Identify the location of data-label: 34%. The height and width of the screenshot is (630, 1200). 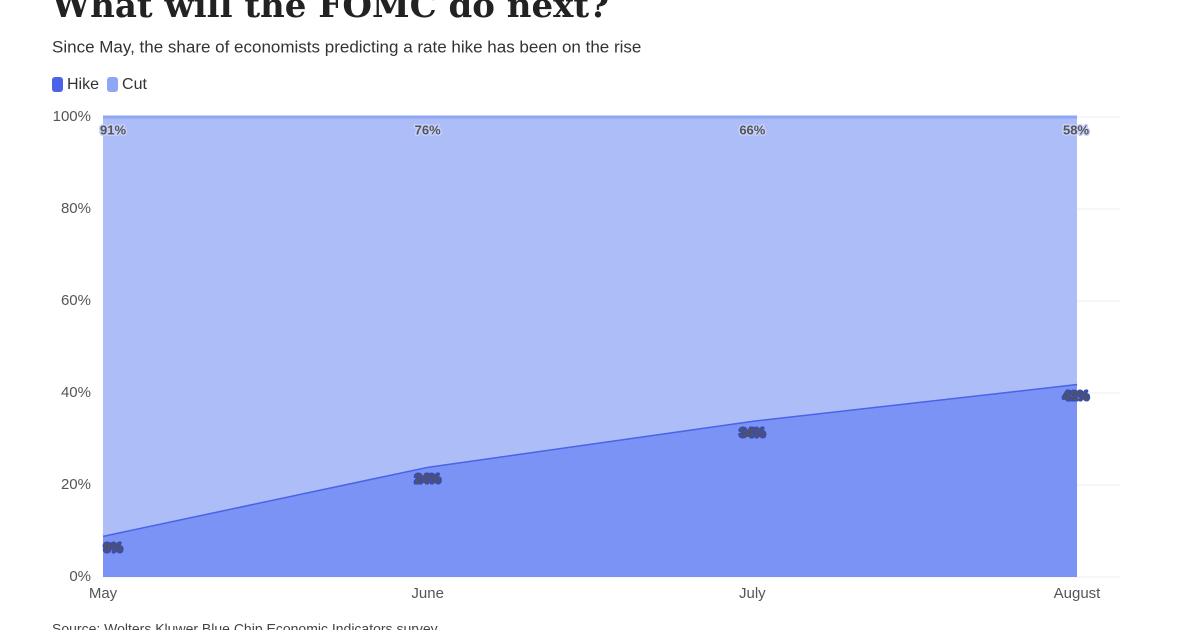
(752, 432).